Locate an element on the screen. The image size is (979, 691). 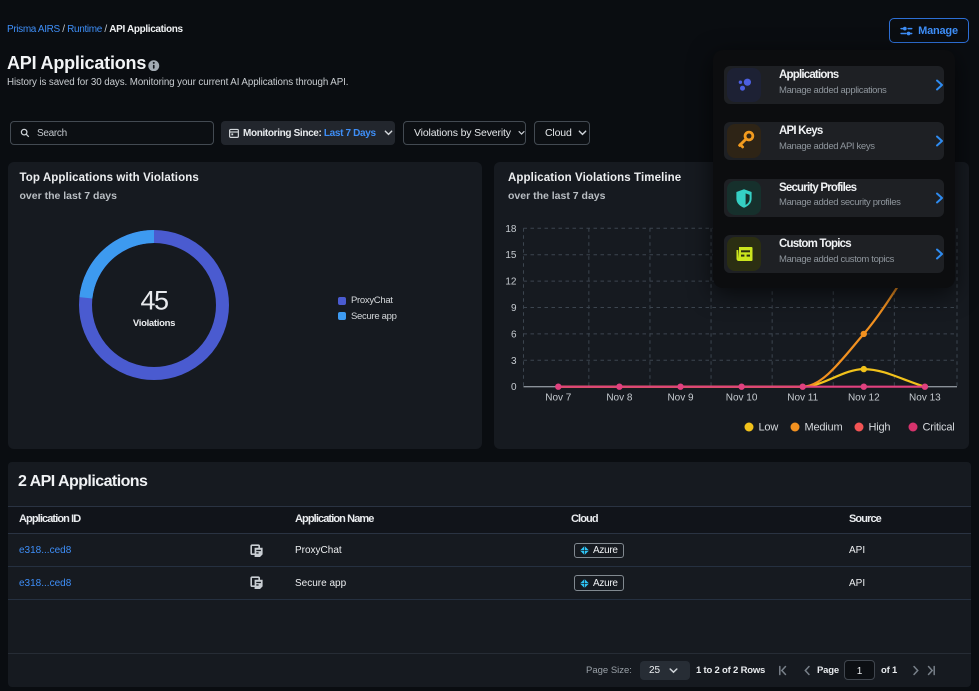
svg-text: 12 is located at coordinates (511, 282).